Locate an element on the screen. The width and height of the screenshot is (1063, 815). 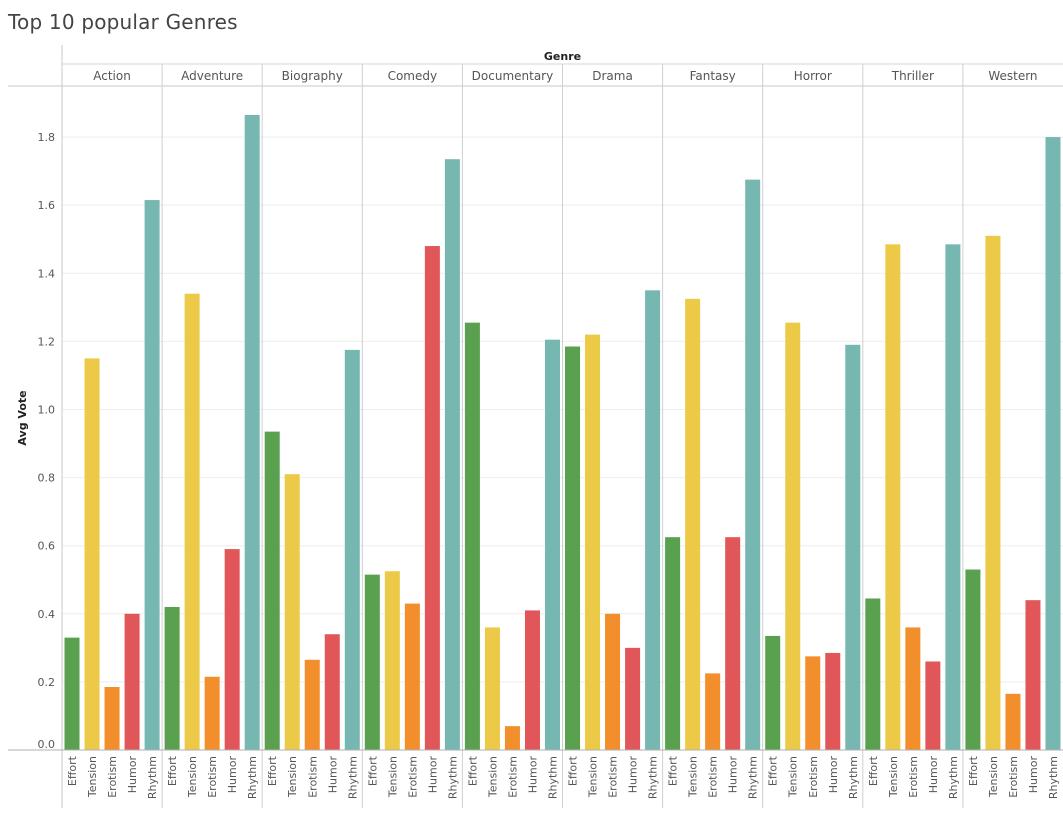
bar-drama-tension is located at coordinates (593, 542).